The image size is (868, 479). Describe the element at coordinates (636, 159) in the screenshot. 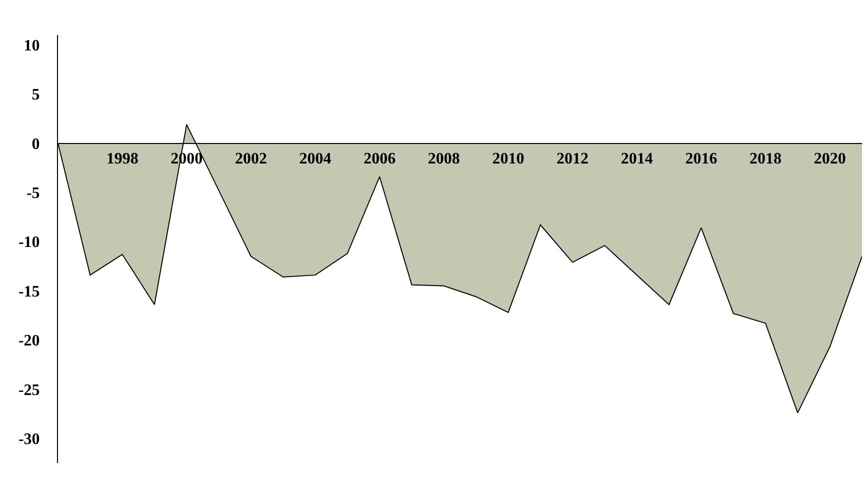

I see `x-tick-label: 2014` at that location.